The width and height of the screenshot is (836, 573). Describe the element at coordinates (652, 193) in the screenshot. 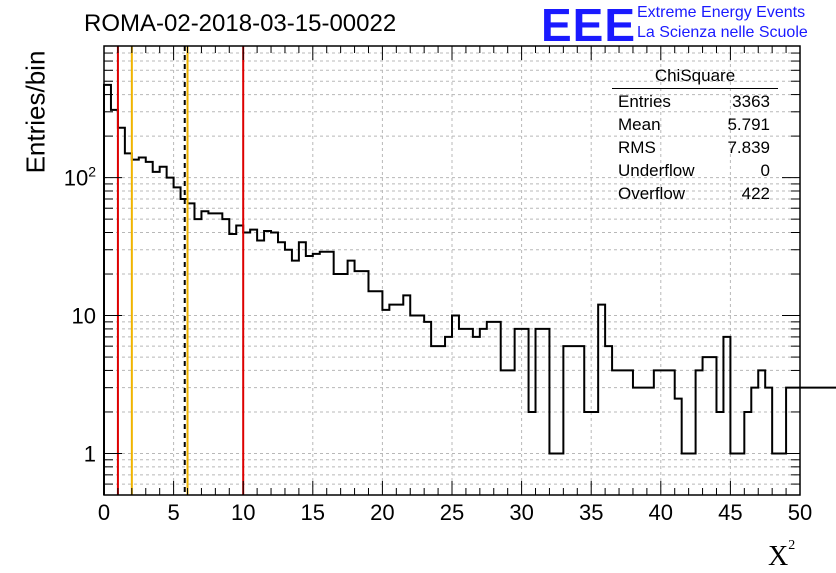

I see `stat-label: Overflow` at that location.